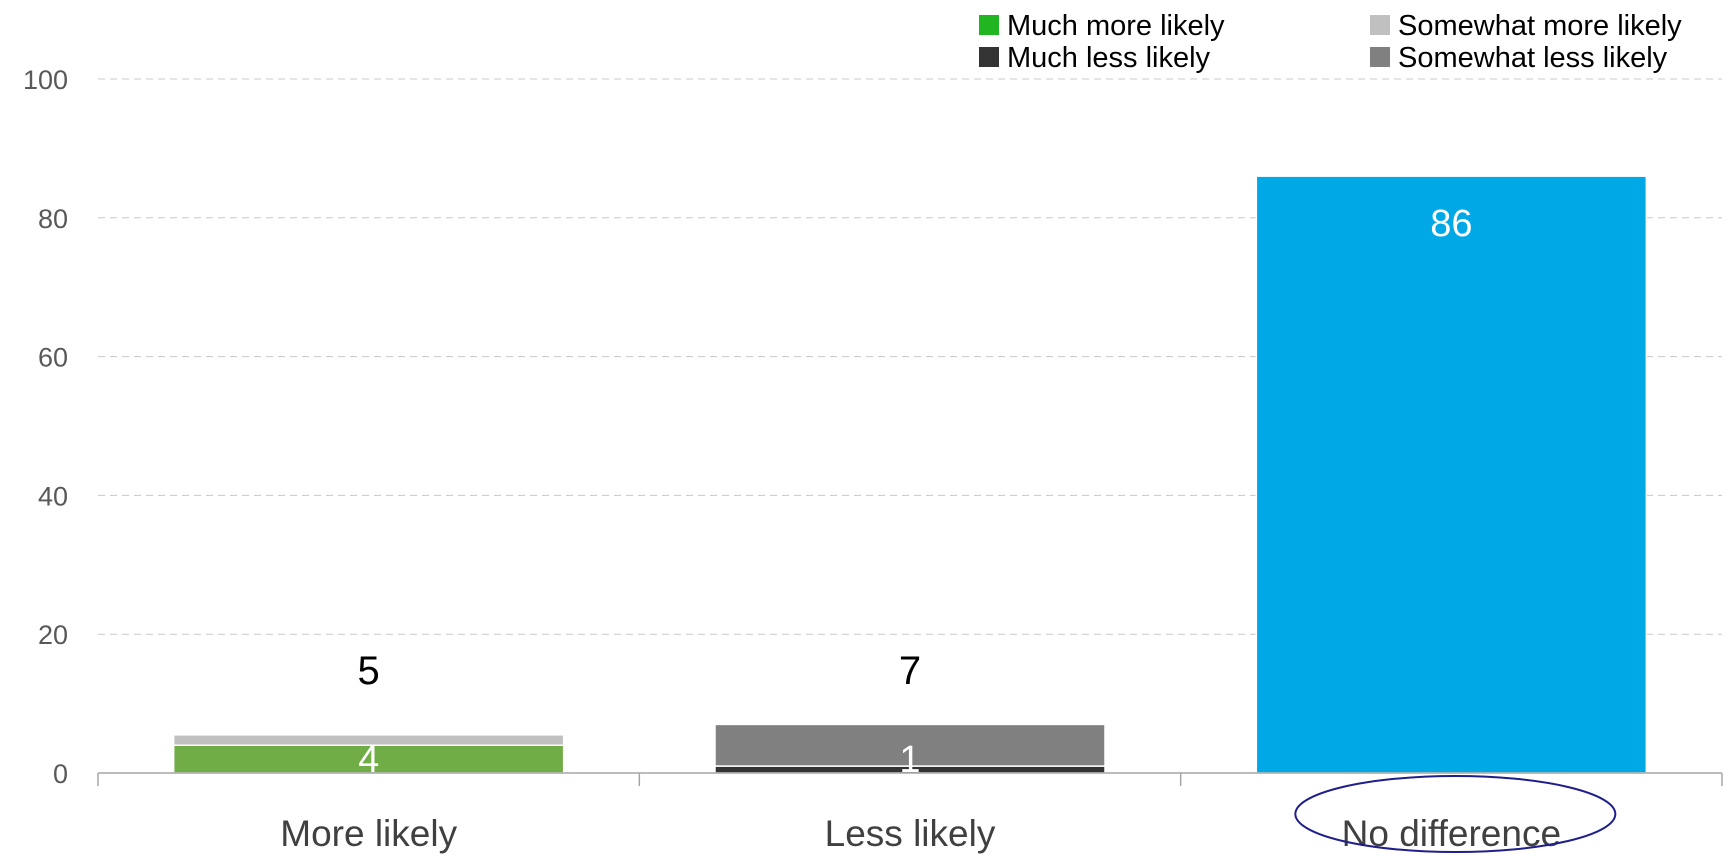 This screenshot has width=1736, height=861. I want to click on y-axis-tick-labels: 0 20 40 60 80 100, so click(45, 427).